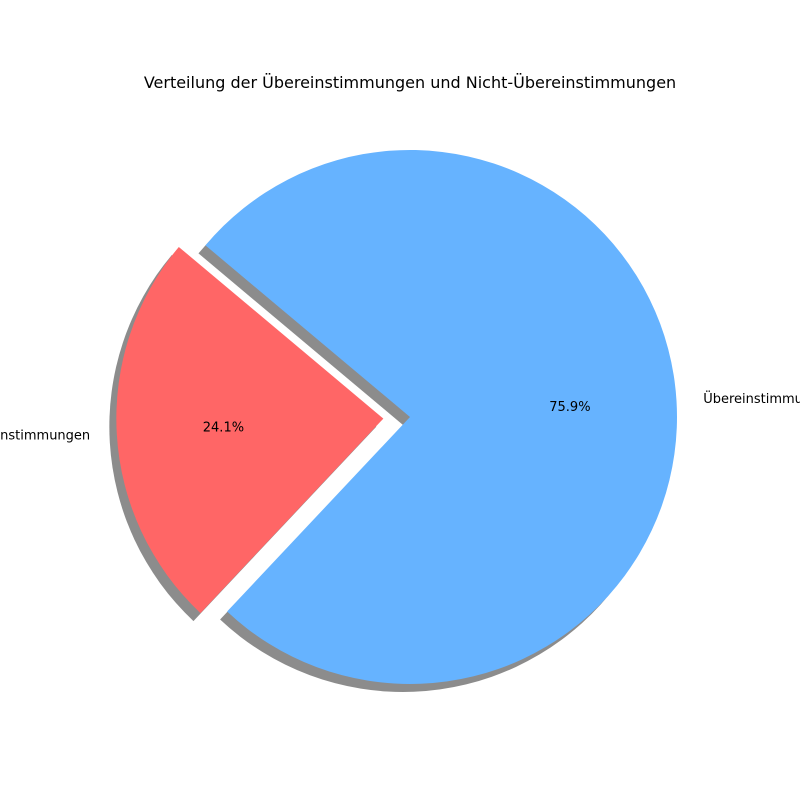  Describe the element at coordinates (569, 407) in the screenshot. I see `pie-percent-label-1: 75.9%` at that location.